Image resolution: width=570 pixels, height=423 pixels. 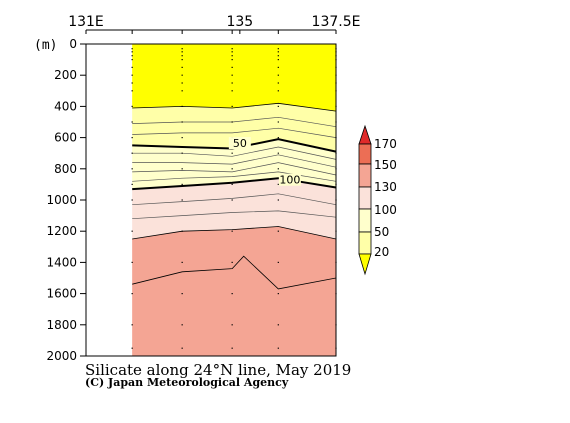 What do you see at coordinates (65, 106) in the screenshot?
I see `y-tick-label-400: 400` at bounding box center [65, 106].